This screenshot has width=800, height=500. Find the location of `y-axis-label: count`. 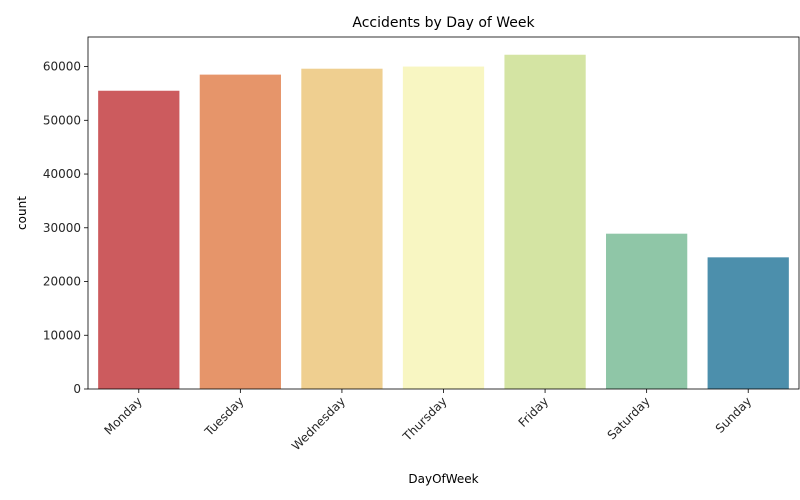

y-axis-label: count is located at coordinates (22, 213).